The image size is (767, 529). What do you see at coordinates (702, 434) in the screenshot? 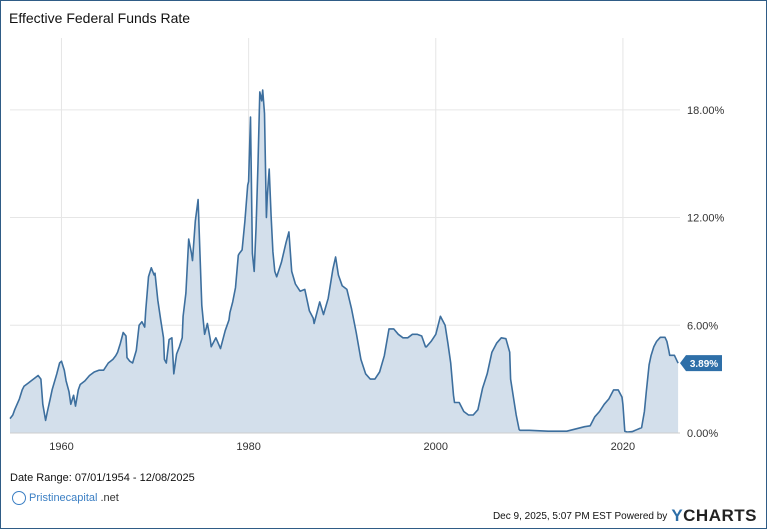
I see `y-tick-label: 0.00%` at bounding box center [702, 434].